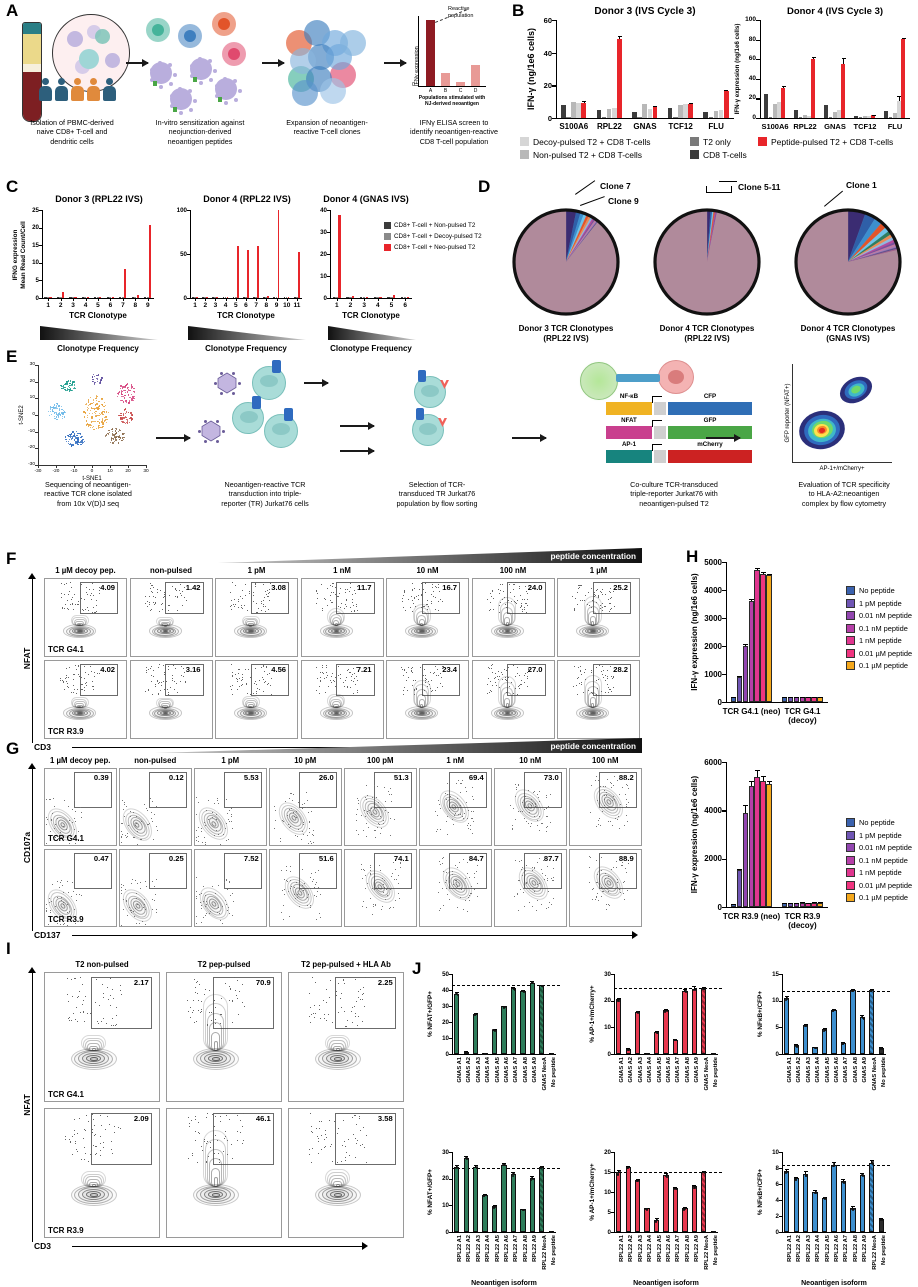 This screenshot has height=1287, width=918. I want to click on flow-density-layer, so click(822, 430).